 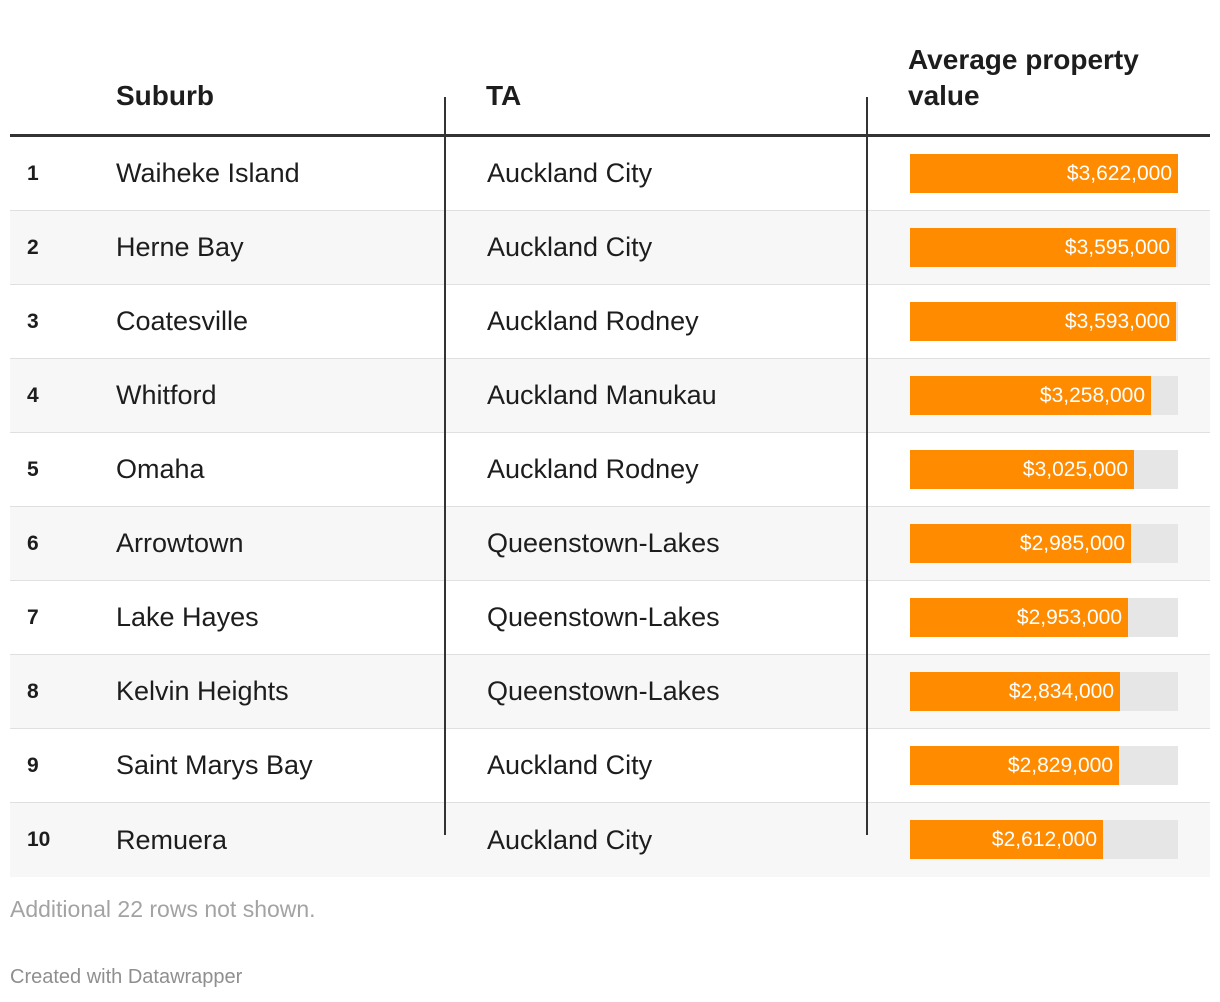 What do you see at coordinates (33, 543) in the screenshot?
I see `rank-cell: 6` at bounding box center [33, 543].